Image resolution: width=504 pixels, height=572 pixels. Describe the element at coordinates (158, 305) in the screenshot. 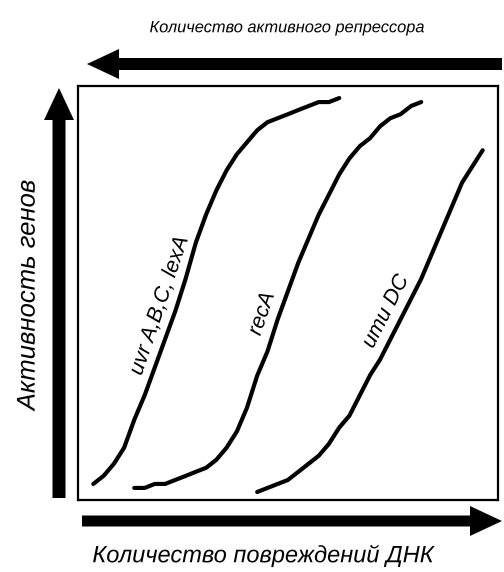

I see `text: uvr A,B,C, lexA` at that location.